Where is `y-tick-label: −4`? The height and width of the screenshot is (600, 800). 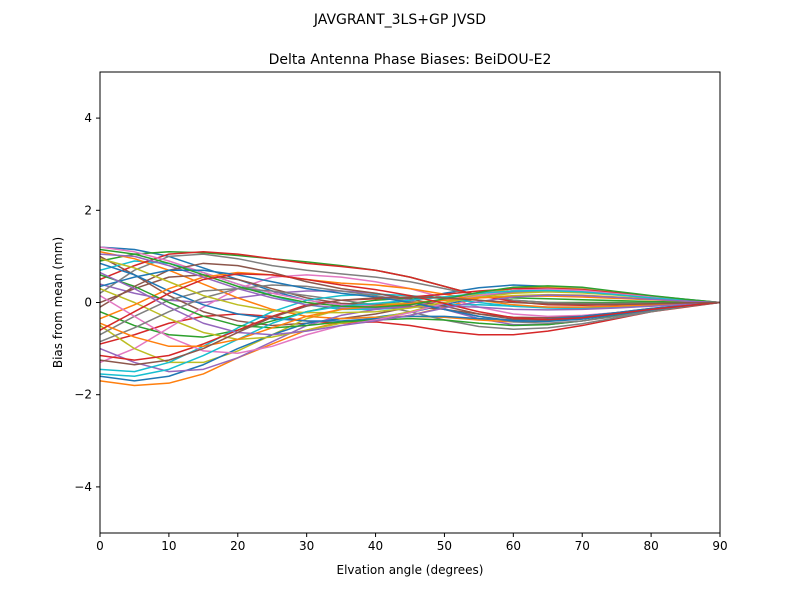
y-tick-label: −4 is located at coordinates (83, 487).